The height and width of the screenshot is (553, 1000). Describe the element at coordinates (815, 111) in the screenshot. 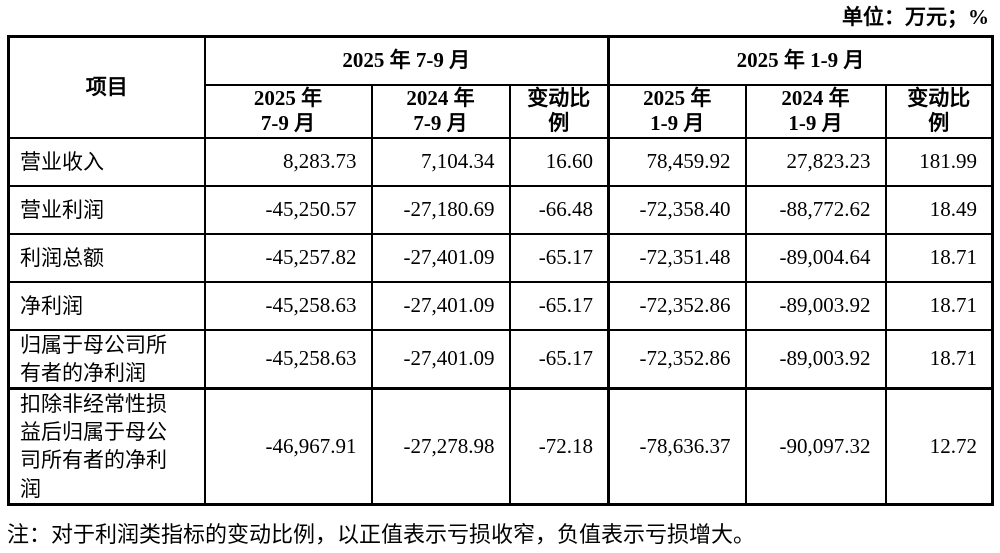

I see `sub-header-2024-9m: 2024 年 1-9 月` at that location.